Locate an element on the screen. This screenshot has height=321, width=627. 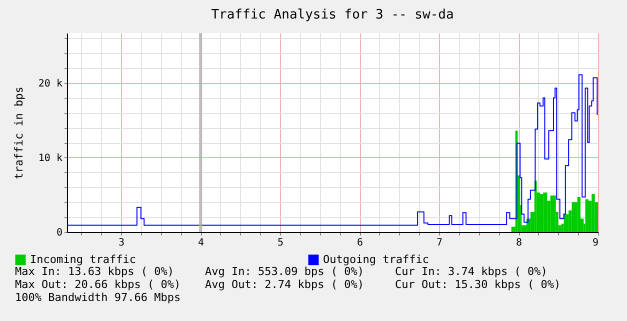
y-tick-label: 10 k is located at coordinates (50, 158).